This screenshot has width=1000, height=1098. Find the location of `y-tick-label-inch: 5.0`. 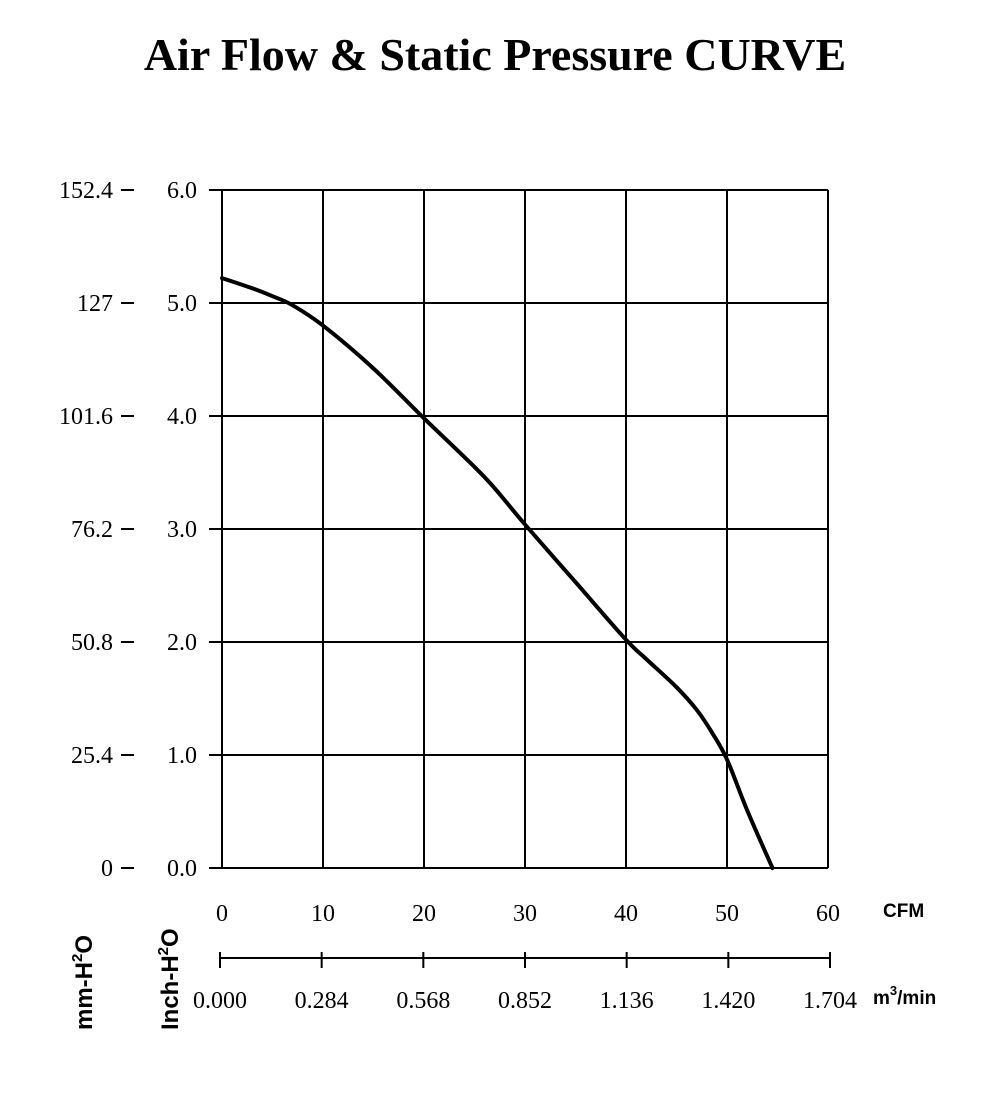

y-tick-label-inch: 5.0 is located at coordinates (182, 304).